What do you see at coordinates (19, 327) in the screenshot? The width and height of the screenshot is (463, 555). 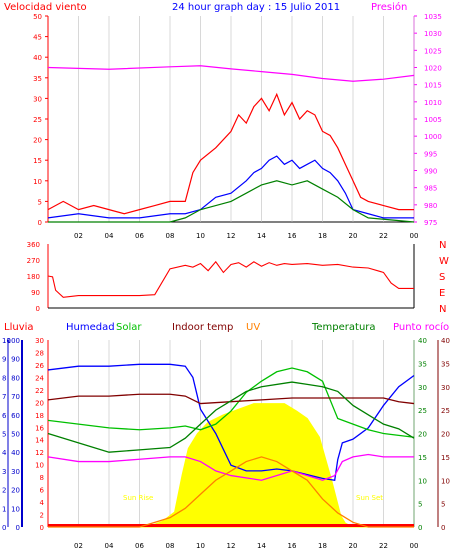 I see `legend-entry: Lluvia` at bounding box center [19, 327].